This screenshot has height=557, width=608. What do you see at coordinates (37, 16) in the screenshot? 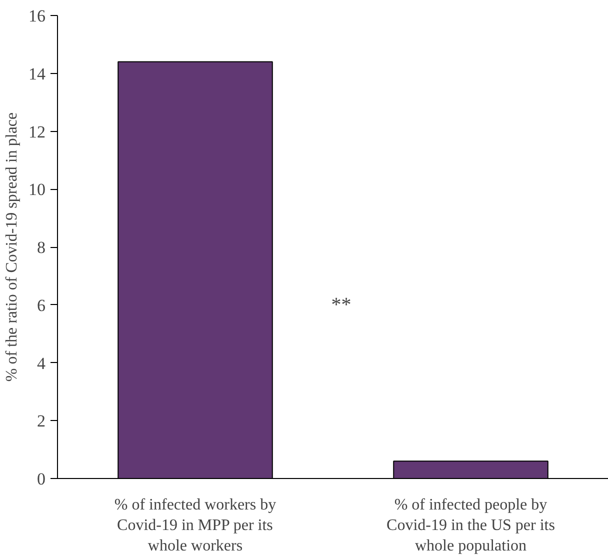
I see `y-tick-label: 16` at bounding box center [37, 16].